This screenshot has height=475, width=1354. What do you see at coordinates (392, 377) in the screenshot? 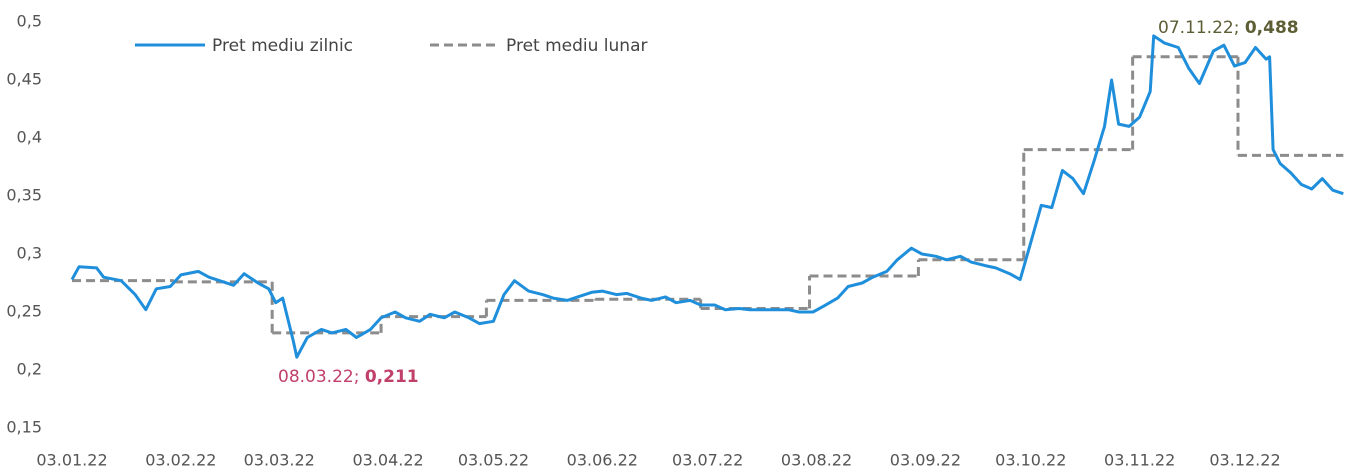
I see `annotation-value: 0,211` at bounding box center [392, 377].